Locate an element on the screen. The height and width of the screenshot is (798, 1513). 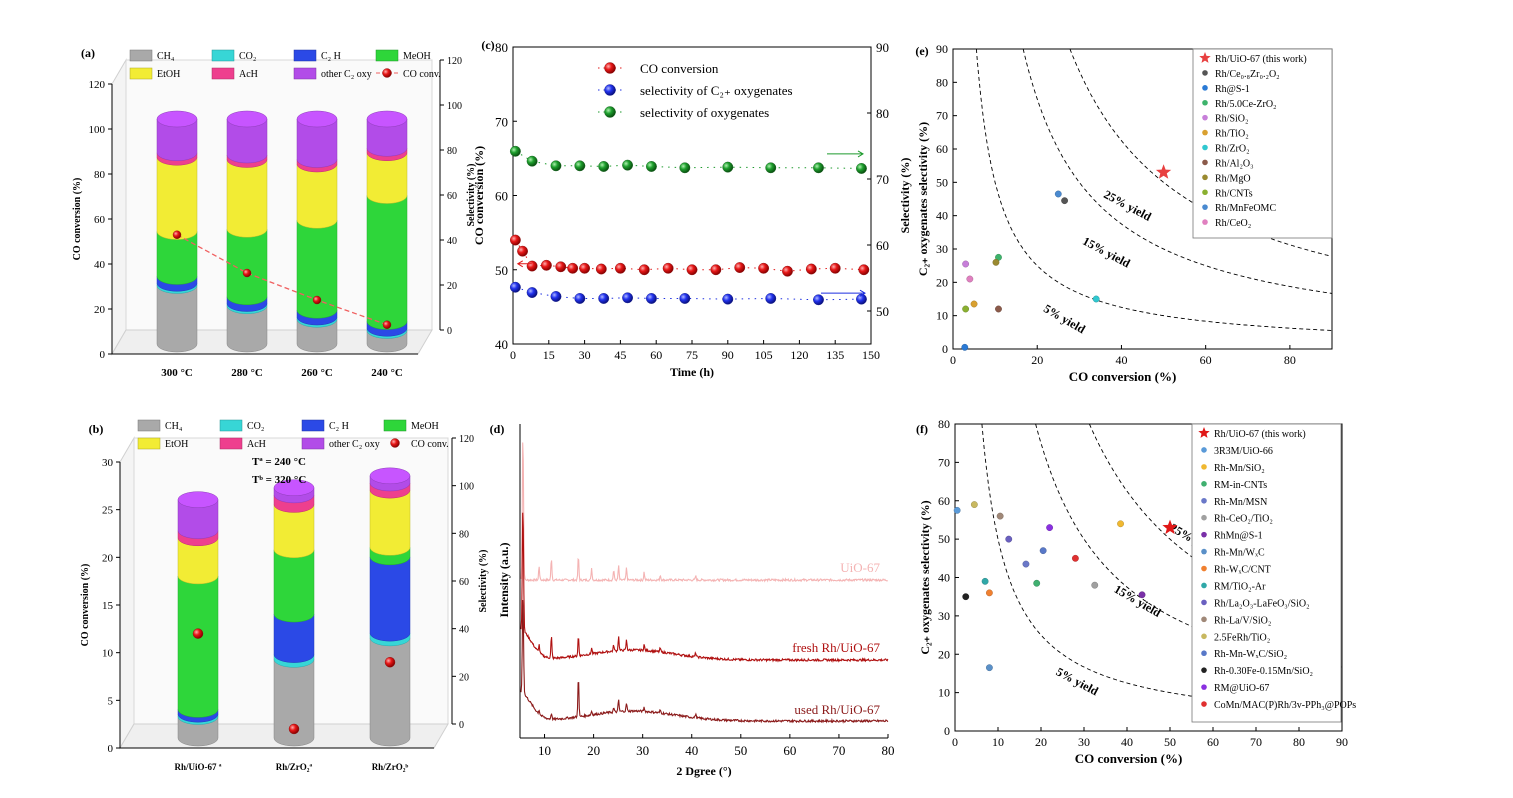
y-tick-label: 0 is located at coordinates (103, 355).